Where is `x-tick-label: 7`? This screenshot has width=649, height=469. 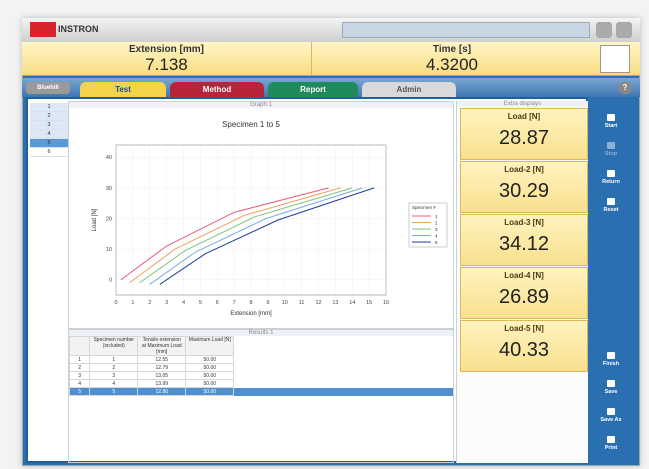
x-tick-label: 7 is located at coordinates (234, 303).